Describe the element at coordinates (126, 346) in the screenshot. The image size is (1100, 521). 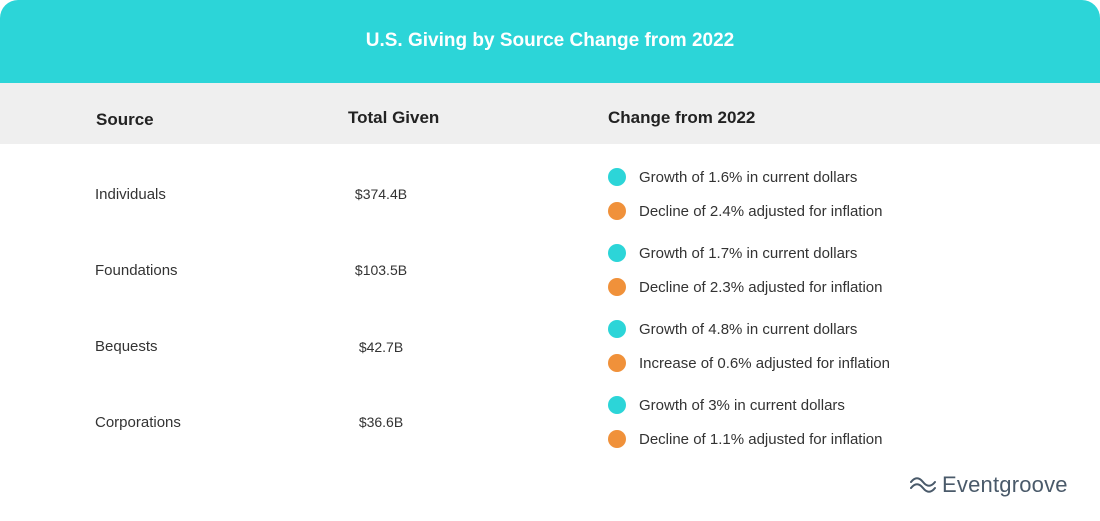
I see `source-cell: Bequests` at that location.